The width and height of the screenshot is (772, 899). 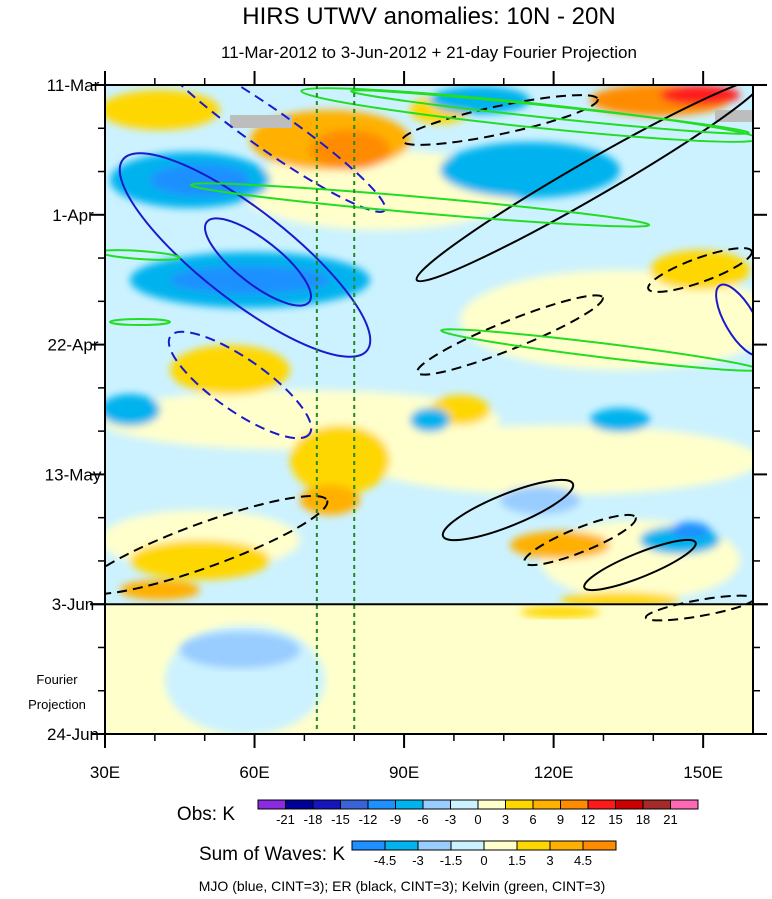 I want to click on colorbar-label: 12, so click(x=588, y=819).